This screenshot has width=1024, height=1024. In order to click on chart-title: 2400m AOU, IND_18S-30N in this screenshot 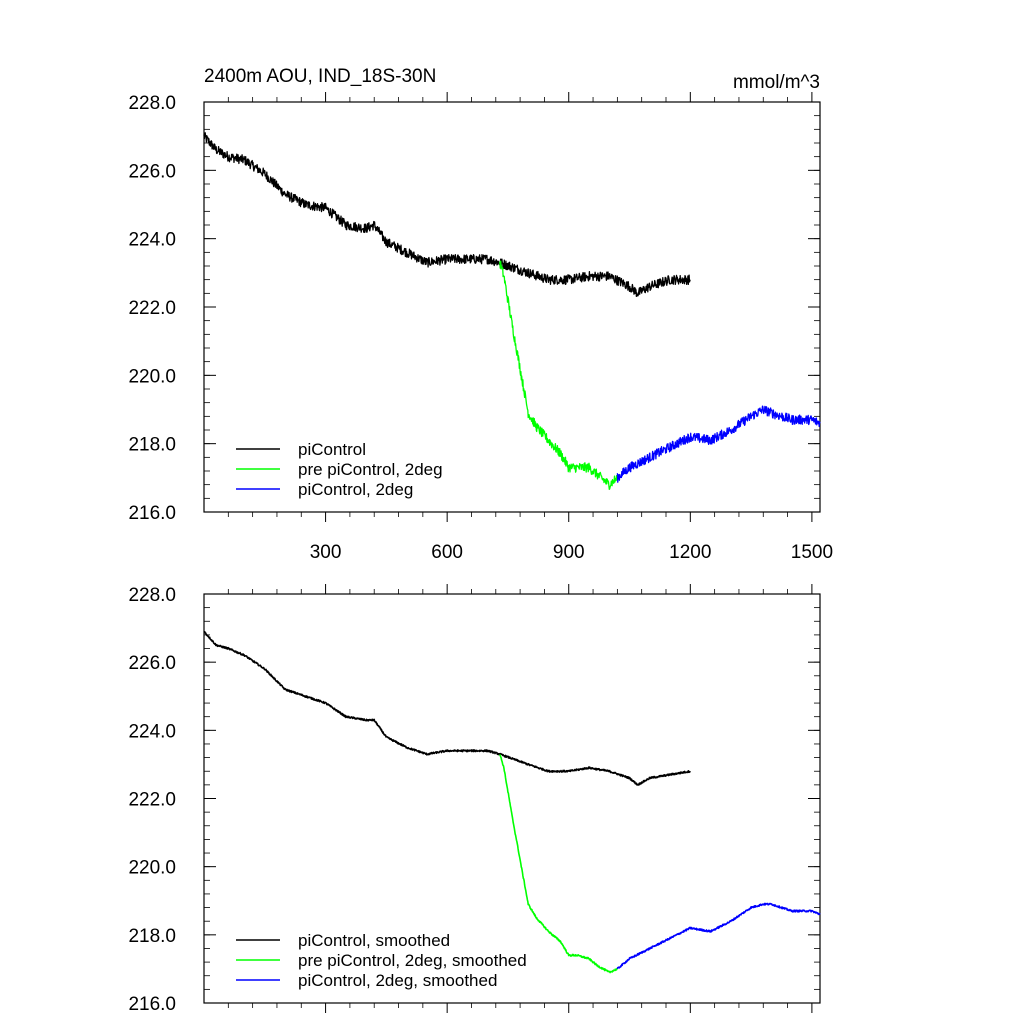, I will do `click(320, 76)`.